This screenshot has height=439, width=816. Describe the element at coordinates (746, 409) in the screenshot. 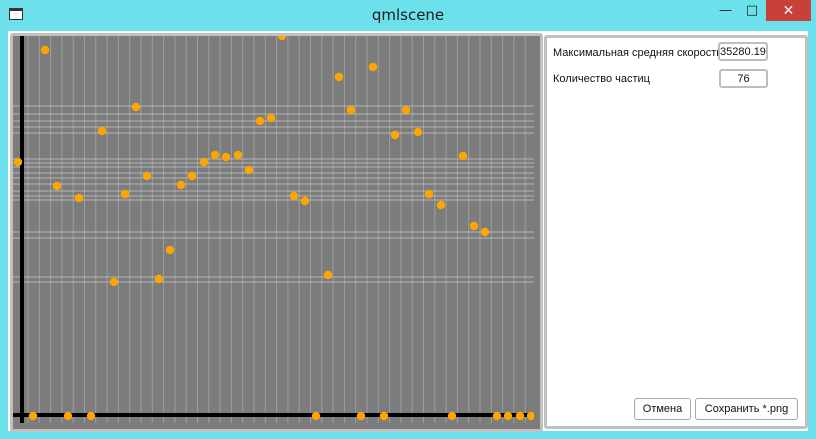

I see `save-png-button: Сохранить *.png` at that location.